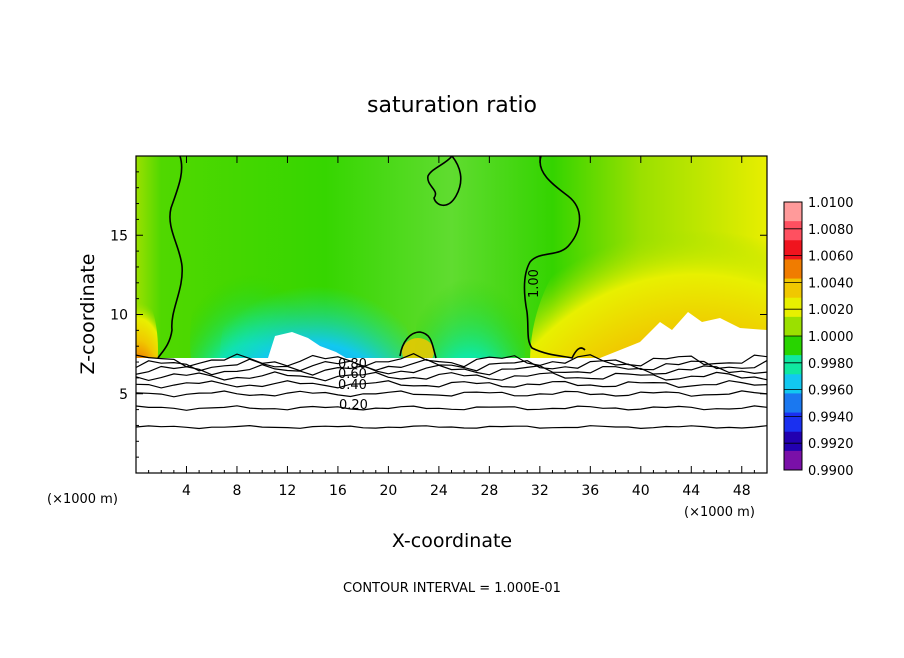 This screenshot has width=904, height=658. Describe the element at coordinates (170, 257) in the screenshot. I see `contour-line-1-00-west` at that location.